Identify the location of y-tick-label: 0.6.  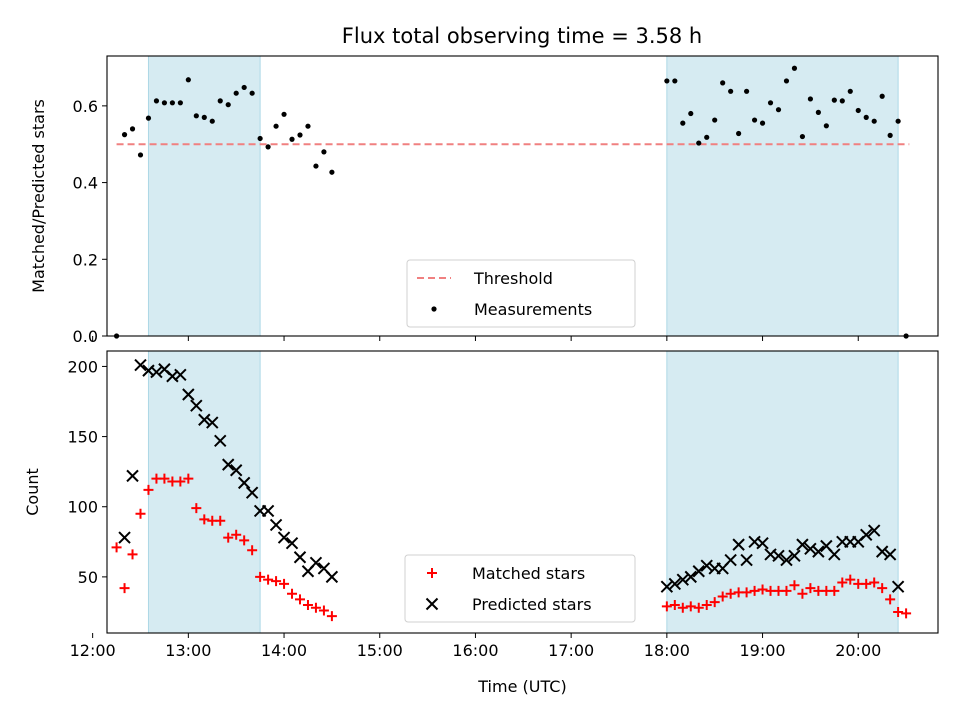
(85, 106).